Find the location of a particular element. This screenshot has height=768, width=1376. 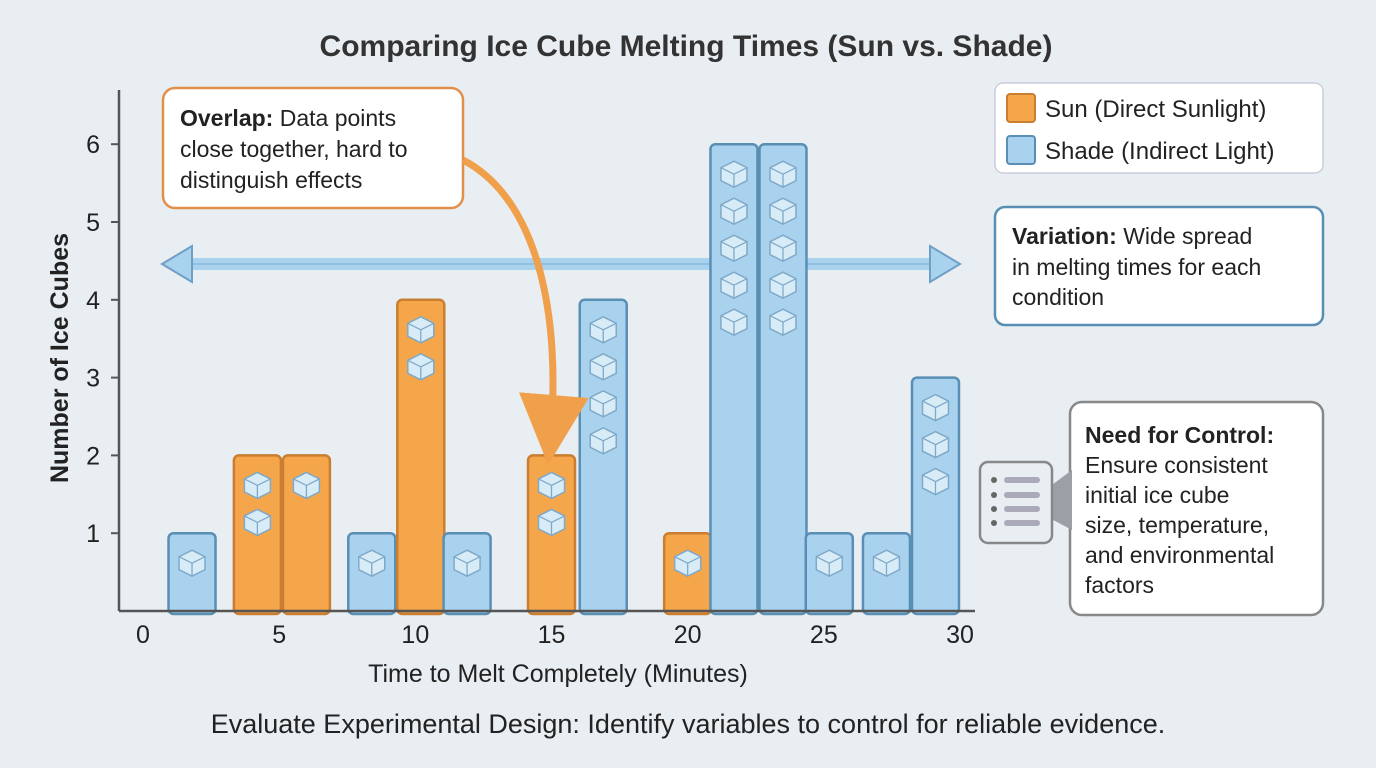

y-tick-label: 1 is located at coordinates (93, 534).